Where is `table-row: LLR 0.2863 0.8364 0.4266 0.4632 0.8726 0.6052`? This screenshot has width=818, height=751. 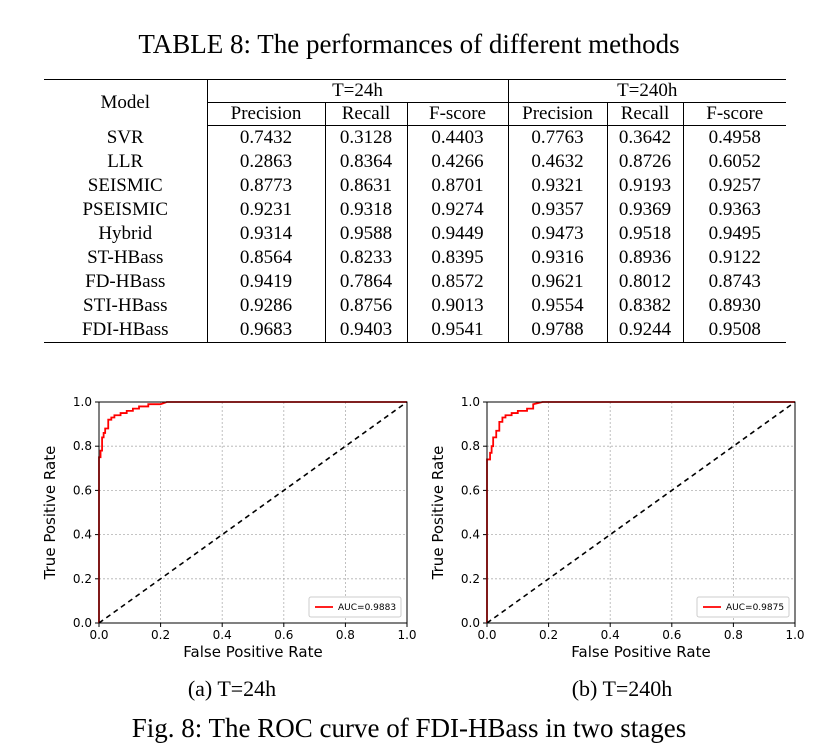
table-row: LLR 0.2863 0.8364 0.4266 0.4632 0.8726 0.6052 is located at coordinates (415, 162).